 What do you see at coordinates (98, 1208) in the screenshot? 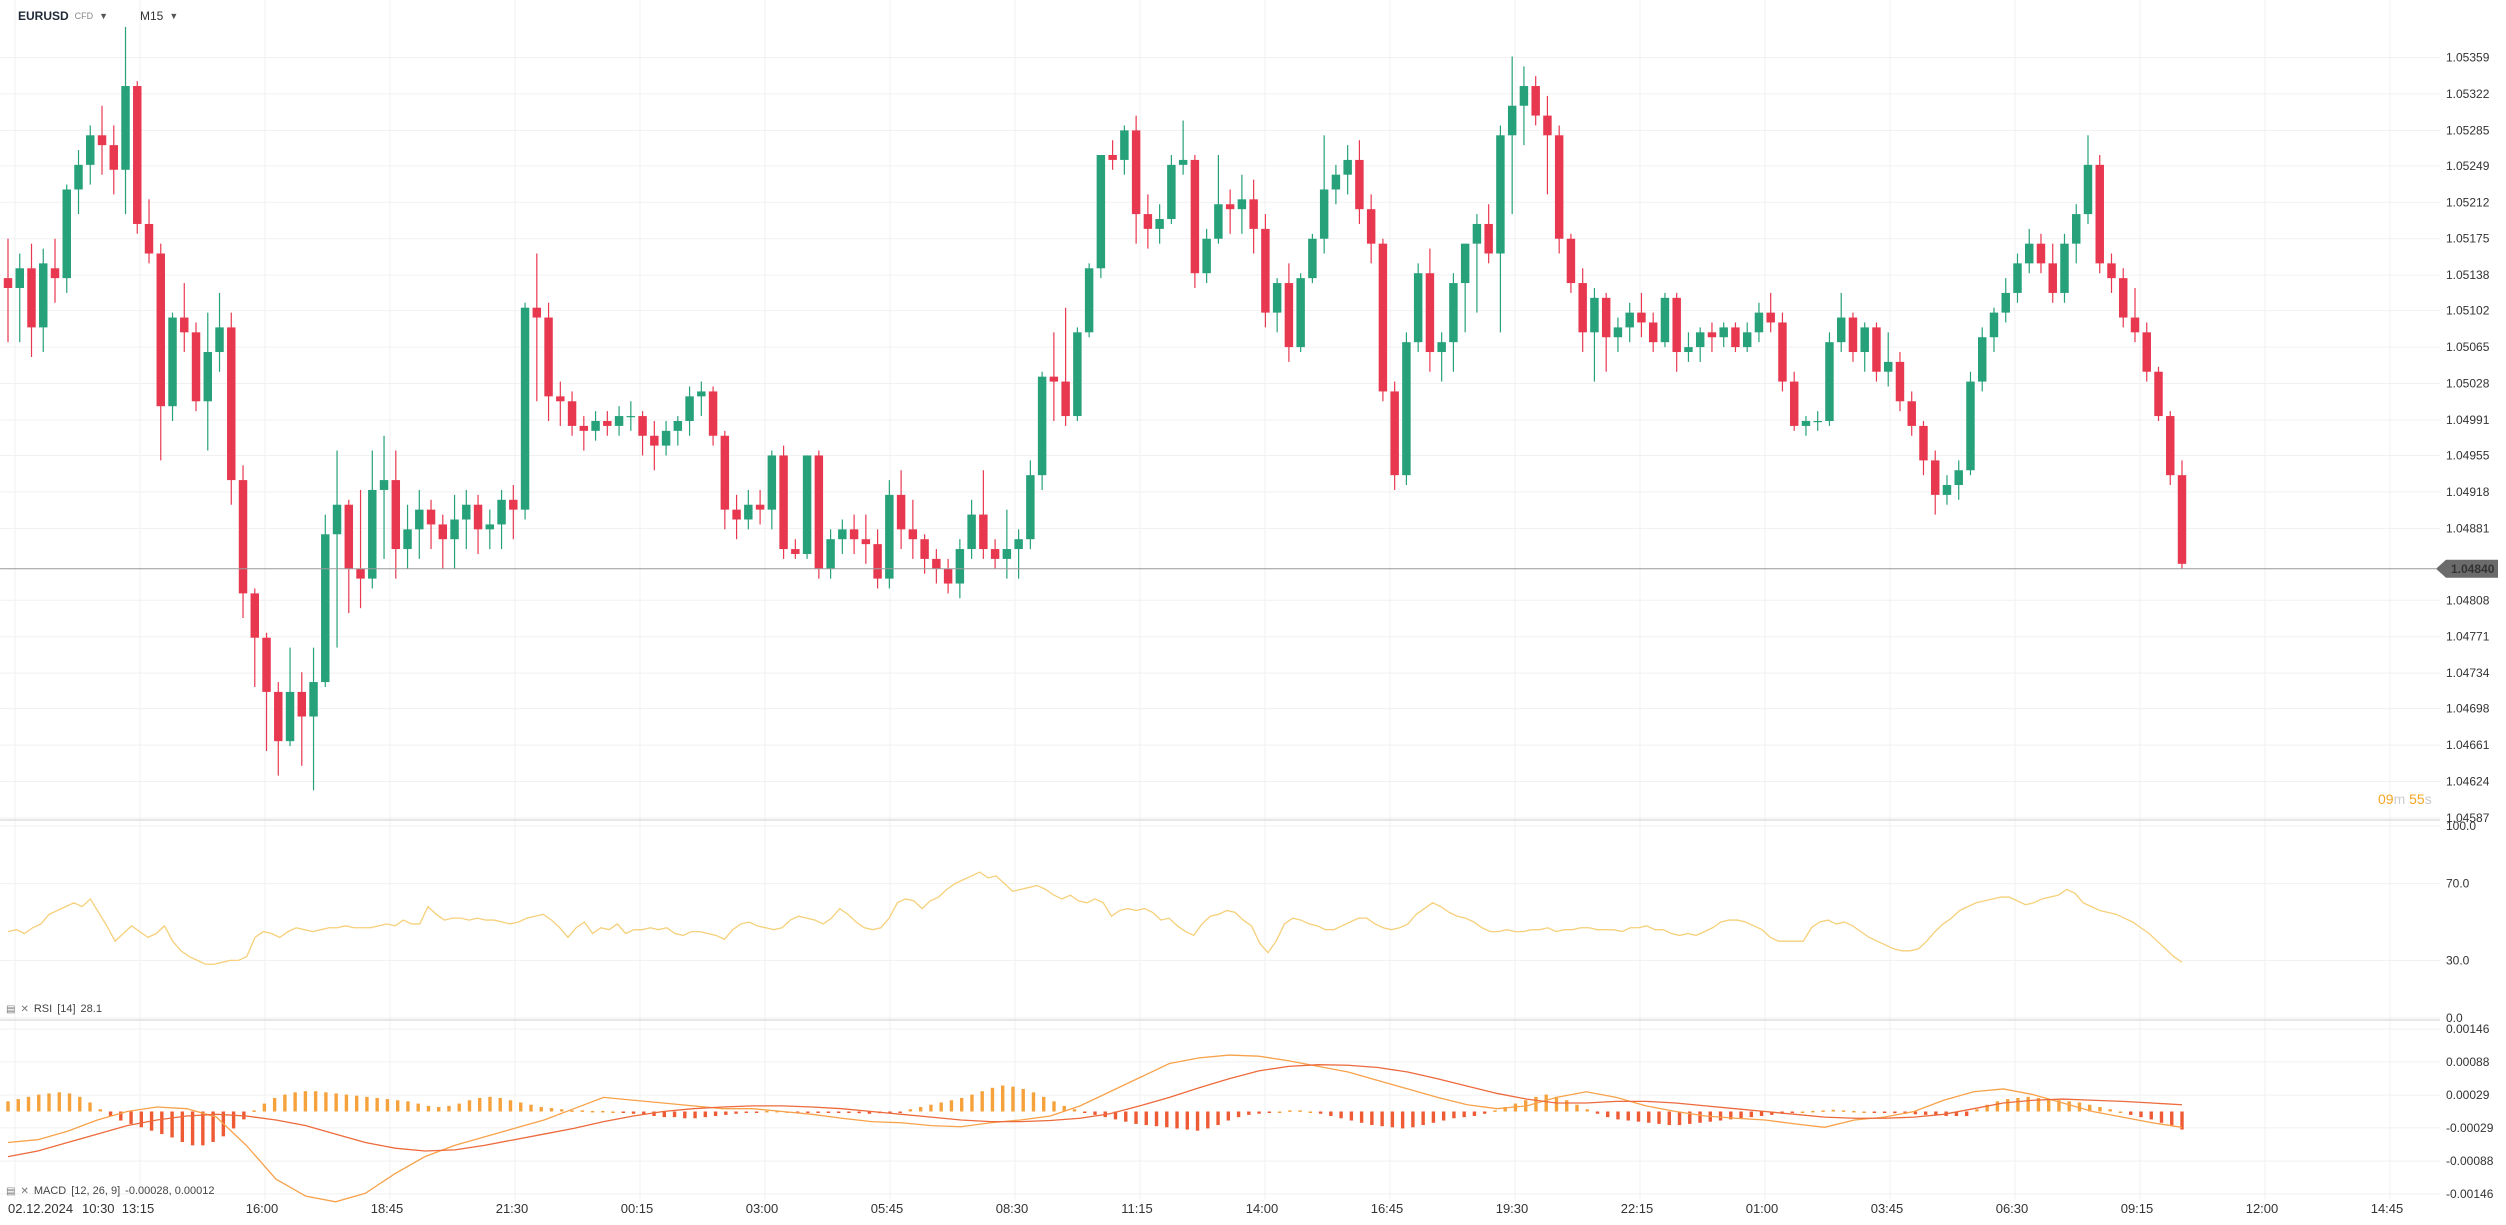
I see `time-tick-label: 10:30` at bounding box center [98, 1208].